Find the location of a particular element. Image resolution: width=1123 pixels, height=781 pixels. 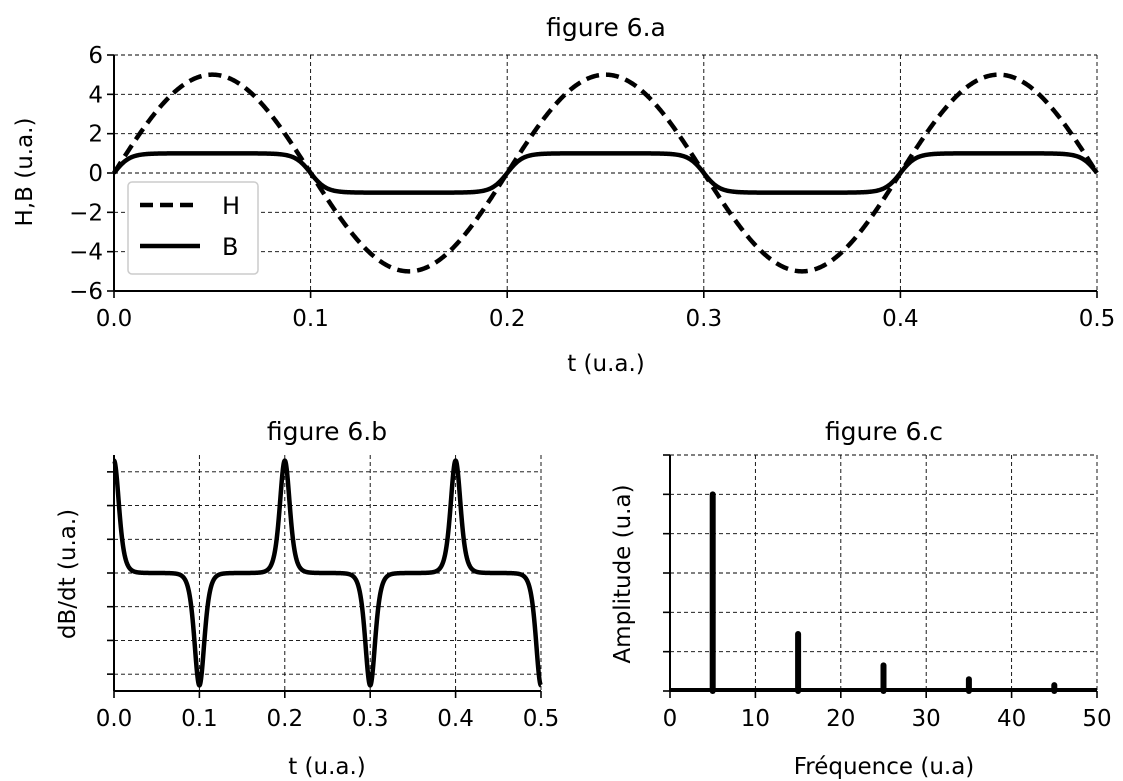

panel-b-xtick-label: 0.4 is located at coordinates (455, 719).